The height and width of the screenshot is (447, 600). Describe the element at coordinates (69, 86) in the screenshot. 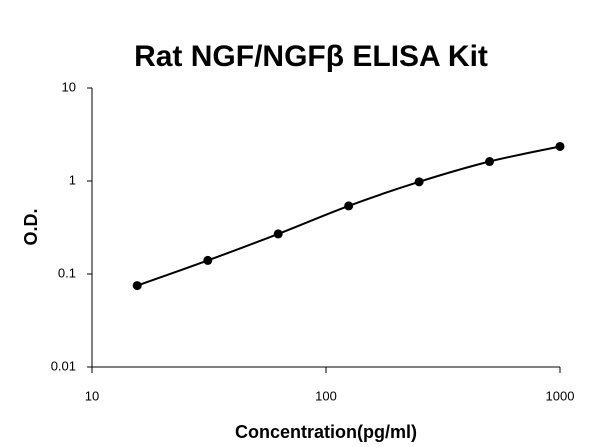

I see `y-tick-label: 10` at that location.